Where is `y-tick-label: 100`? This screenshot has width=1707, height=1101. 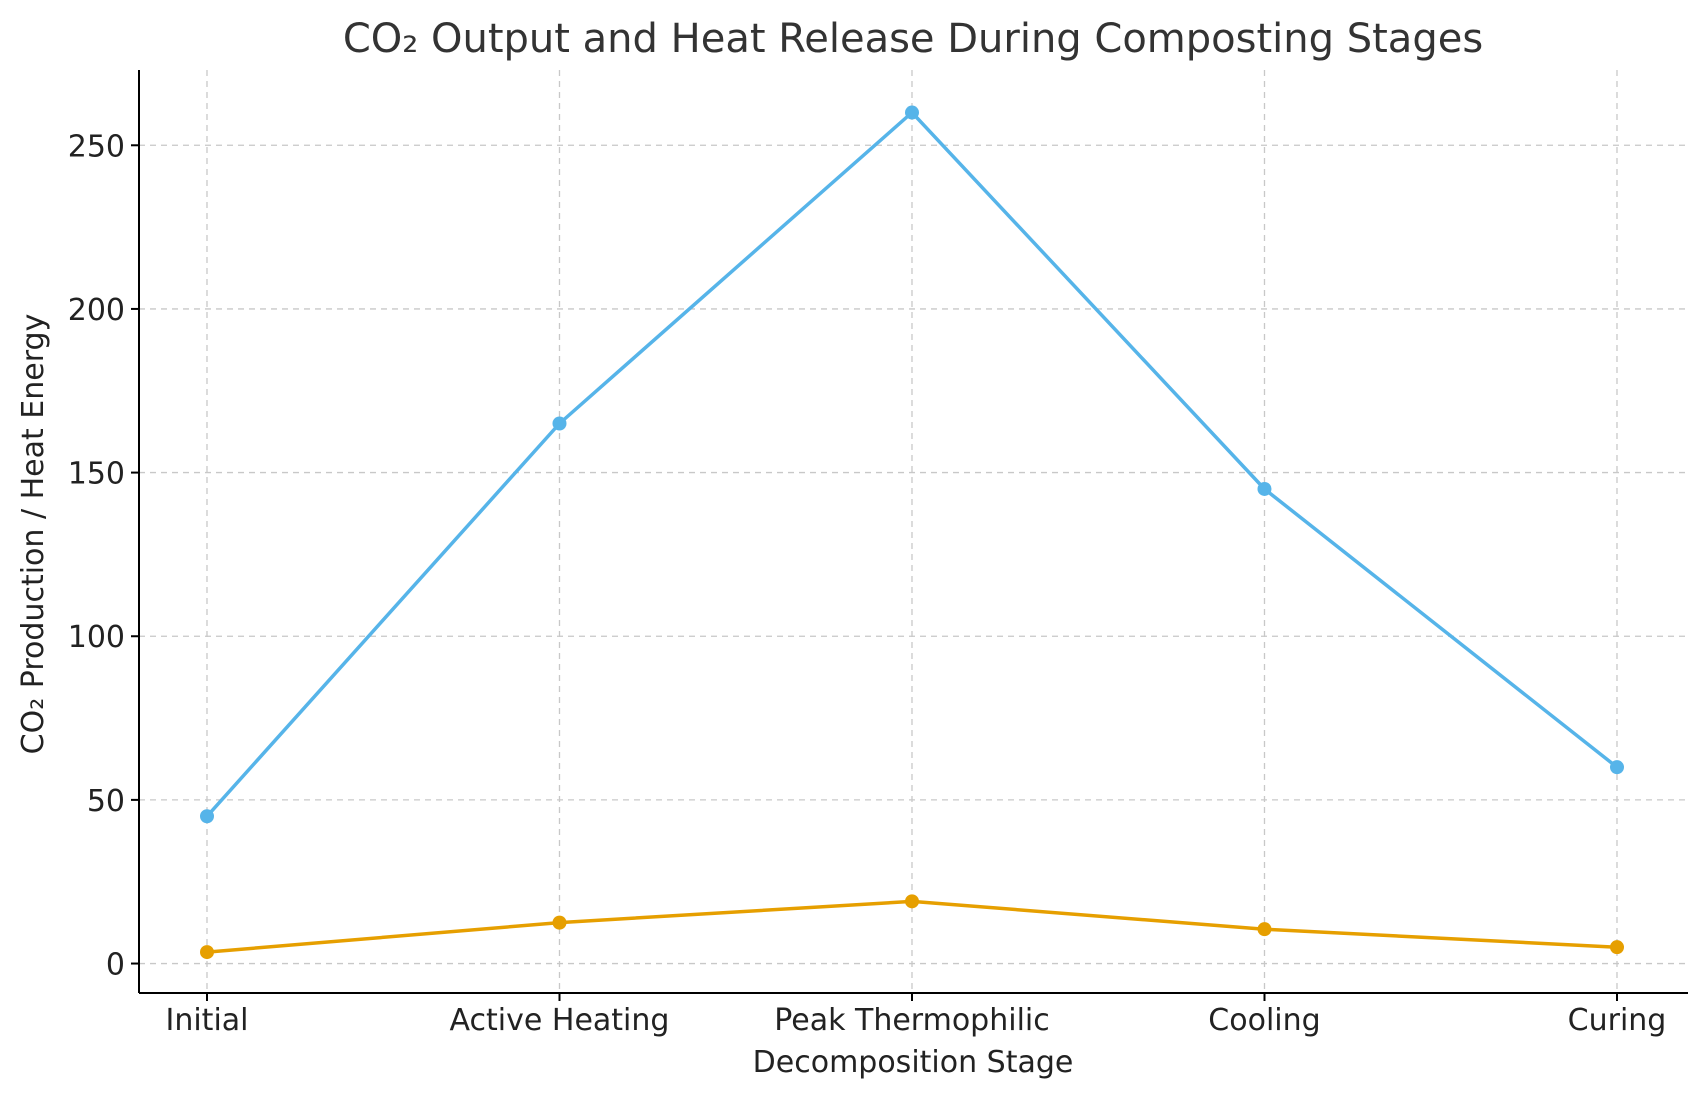 y-tick-label: 100 is located at coordinates (96, 637).